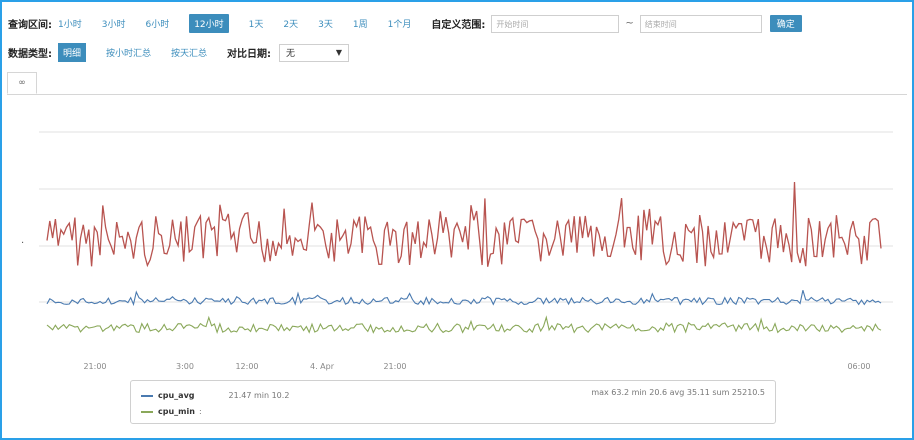  What do you see at coordinates (176, 411) in the screenshot?
I see `legend-name-cpu-min: cpu_min` at bounding box center [176, 411].